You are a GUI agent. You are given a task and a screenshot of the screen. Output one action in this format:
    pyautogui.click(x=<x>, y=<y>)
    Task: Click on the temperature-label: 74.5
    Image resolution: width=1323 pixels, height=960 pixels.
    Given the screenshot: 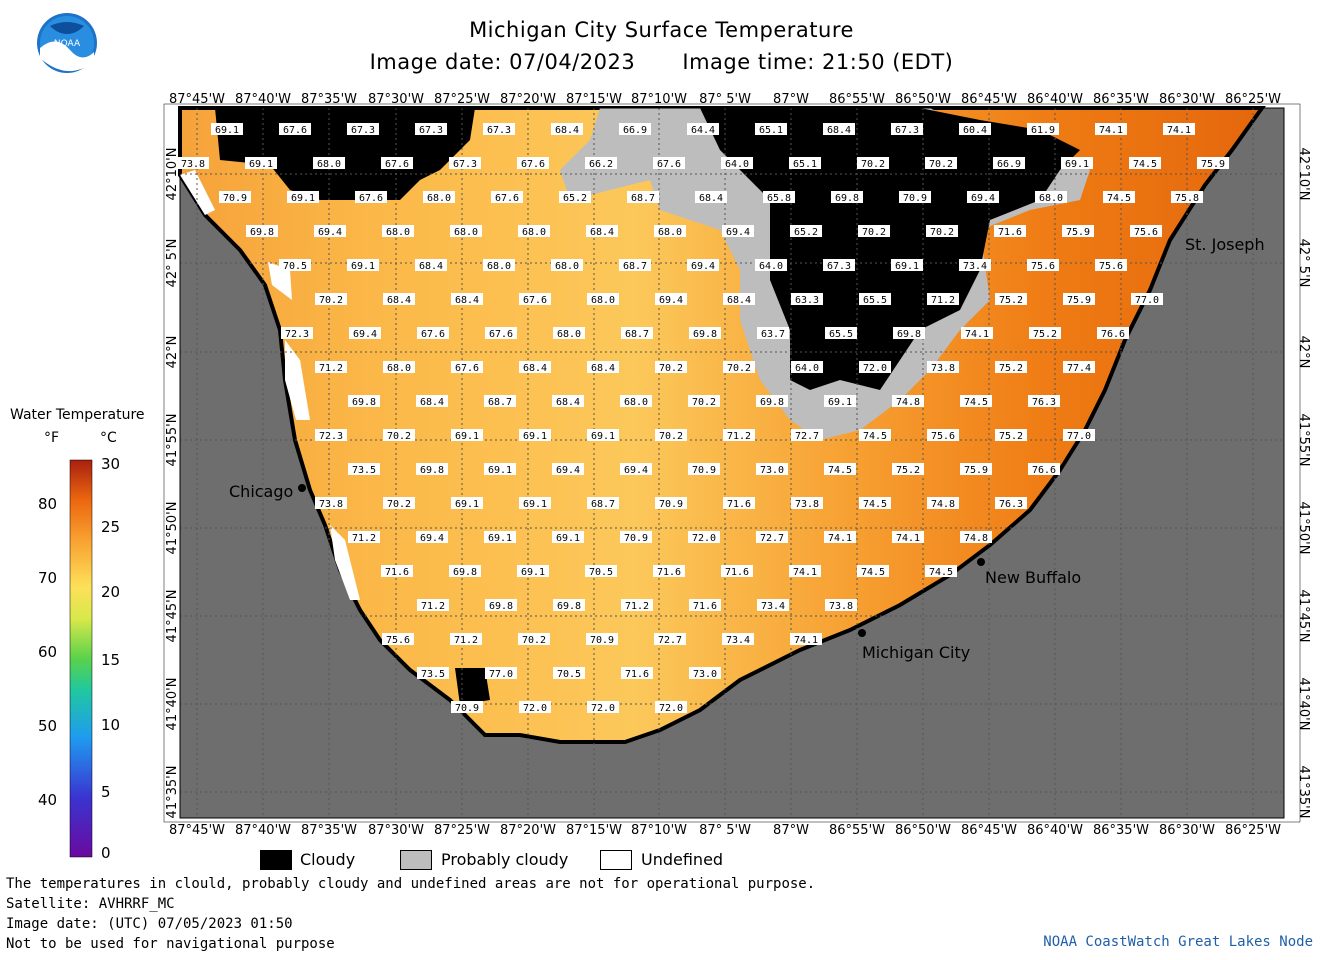 What is the action you would take?
    pyautogui.click(x=1145, y=163)
    